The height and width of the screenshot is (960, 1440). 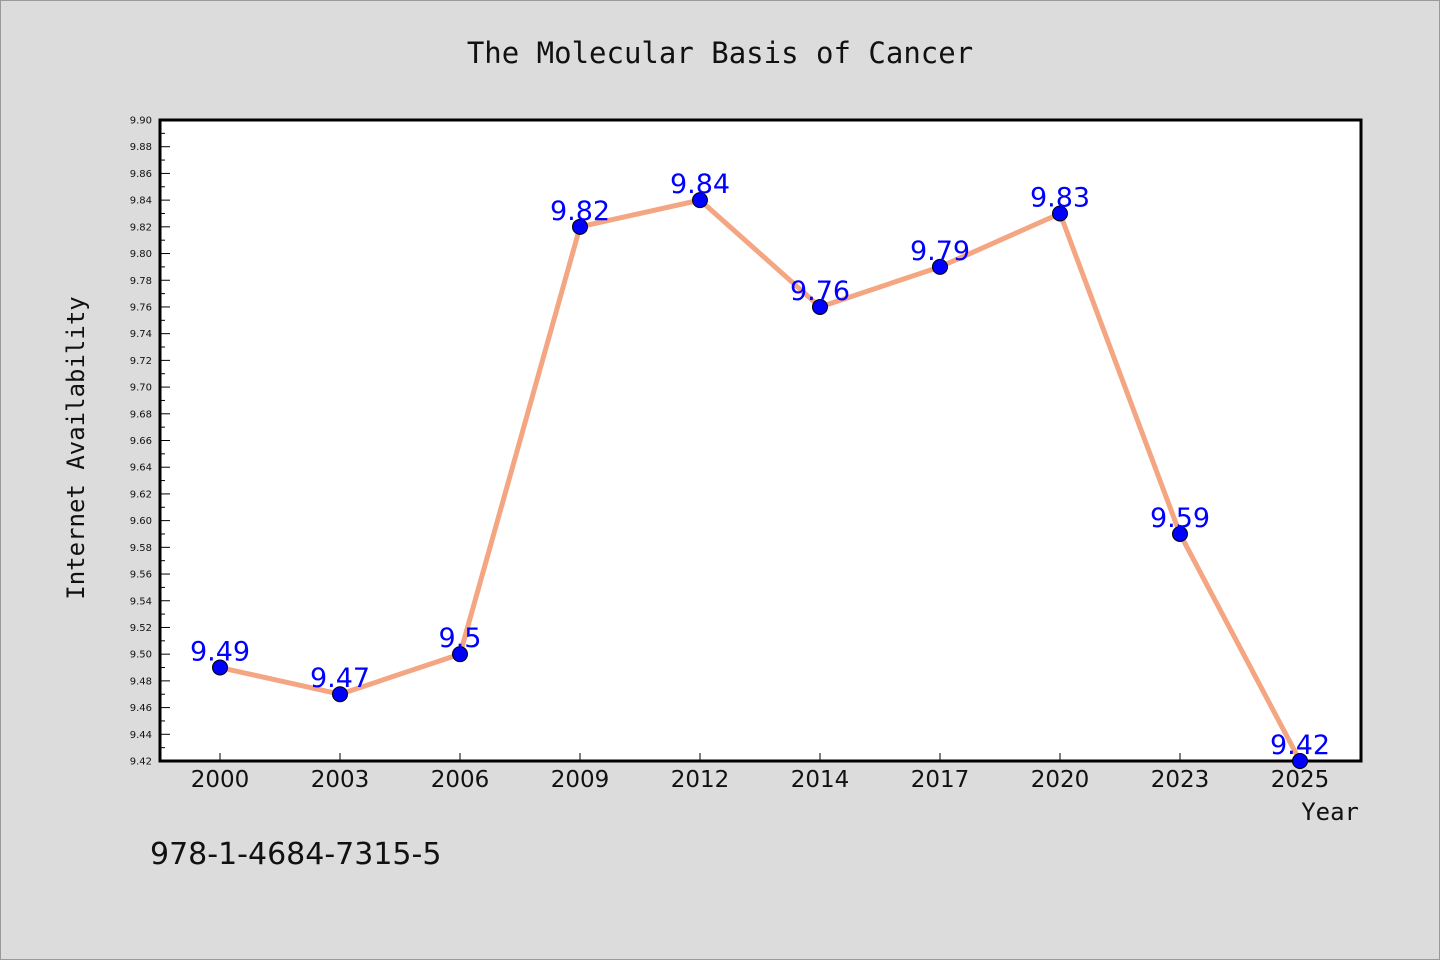 What do you see at coordinates (1060, 197) in the screenshot?
I see `data-label: 9.83` at bounding box center [1060, 197].